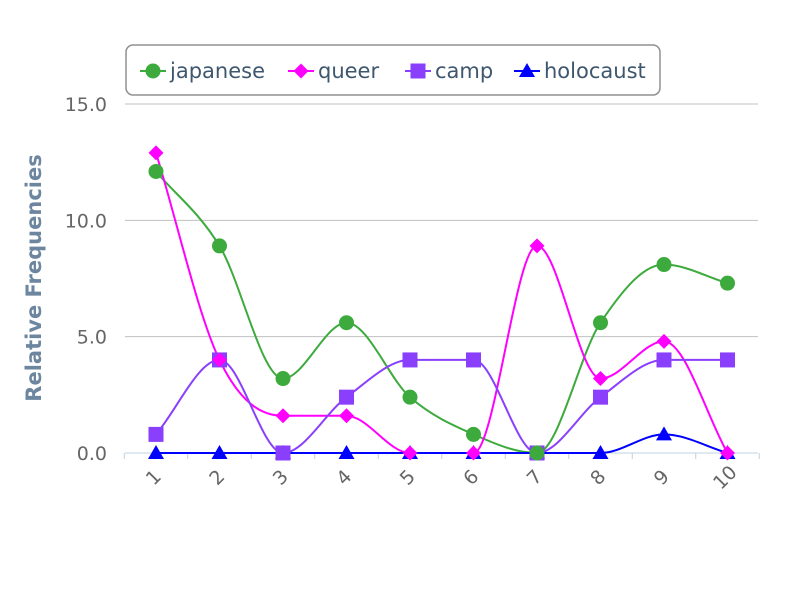 The width and height of the screenshot is (800, 598). Describe the element at coordinates (348, 71) in the screenshot. I see `legend-label-queer: queer` at that location.